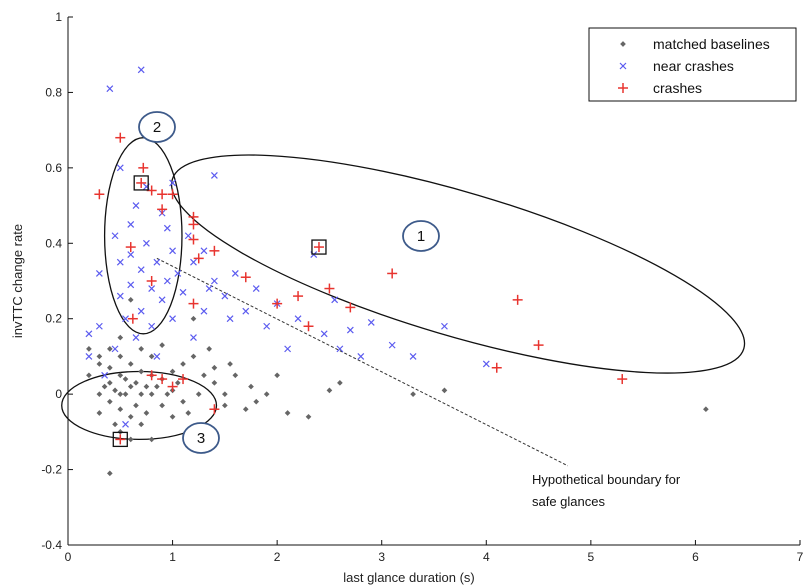  Describe the element at coordinates (409, 577) in the screenshot. I see `x-axis-label: last glance duration (s)` at that location.